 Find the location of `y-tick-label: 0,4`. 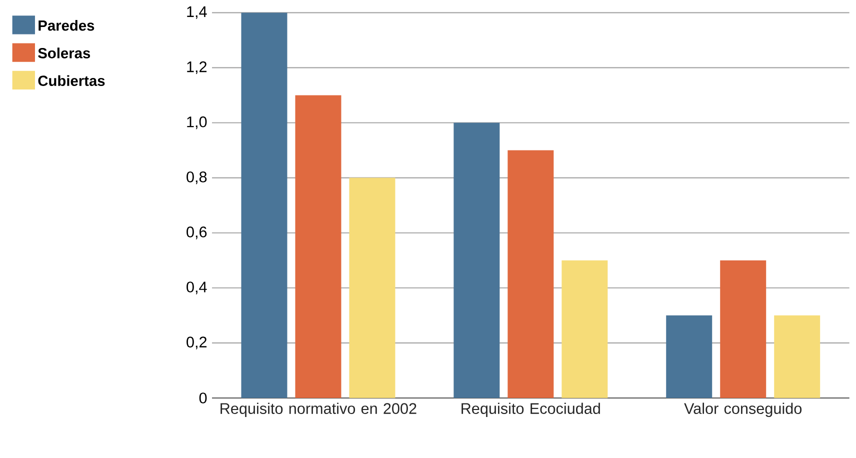

y-tick-label: 0,4 is located at coordinates (196, 288).